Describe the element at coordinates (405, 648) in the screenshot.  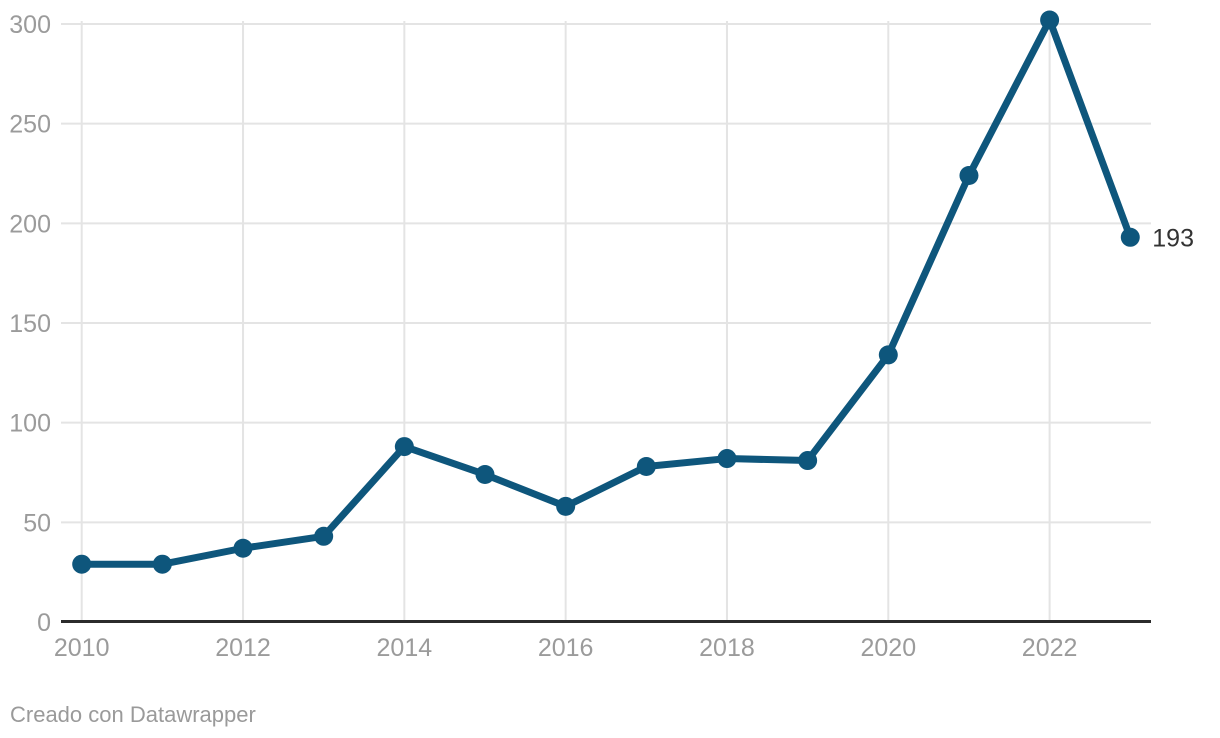
I see `x-tick-label: 2014` at that location.